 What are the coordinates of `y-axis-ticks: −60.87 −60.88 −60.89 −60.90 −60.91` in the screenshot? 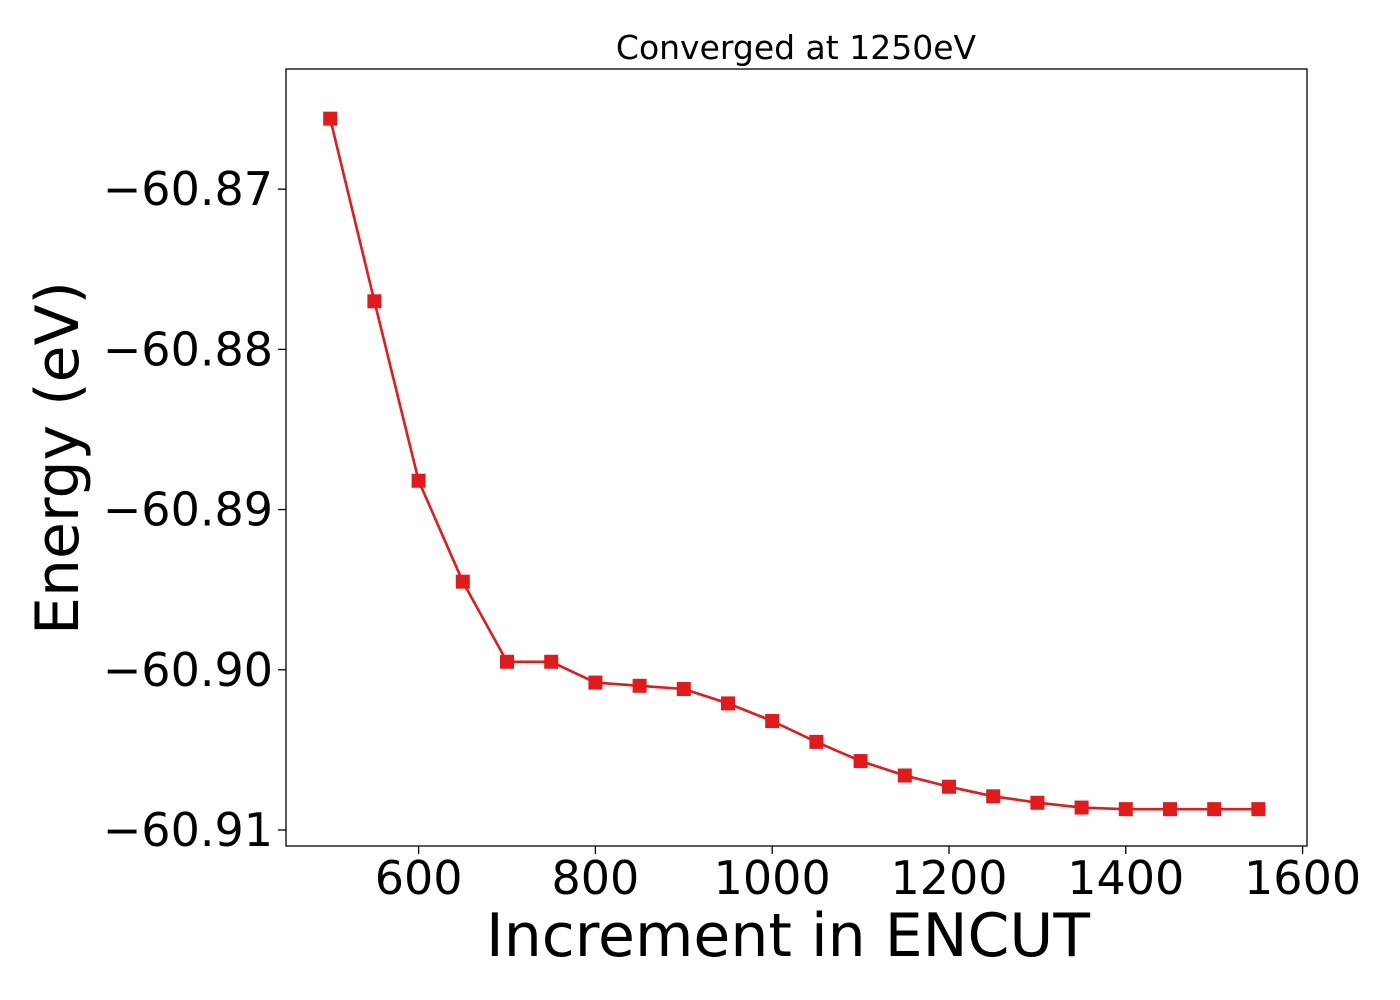 It's located at (194, 509).